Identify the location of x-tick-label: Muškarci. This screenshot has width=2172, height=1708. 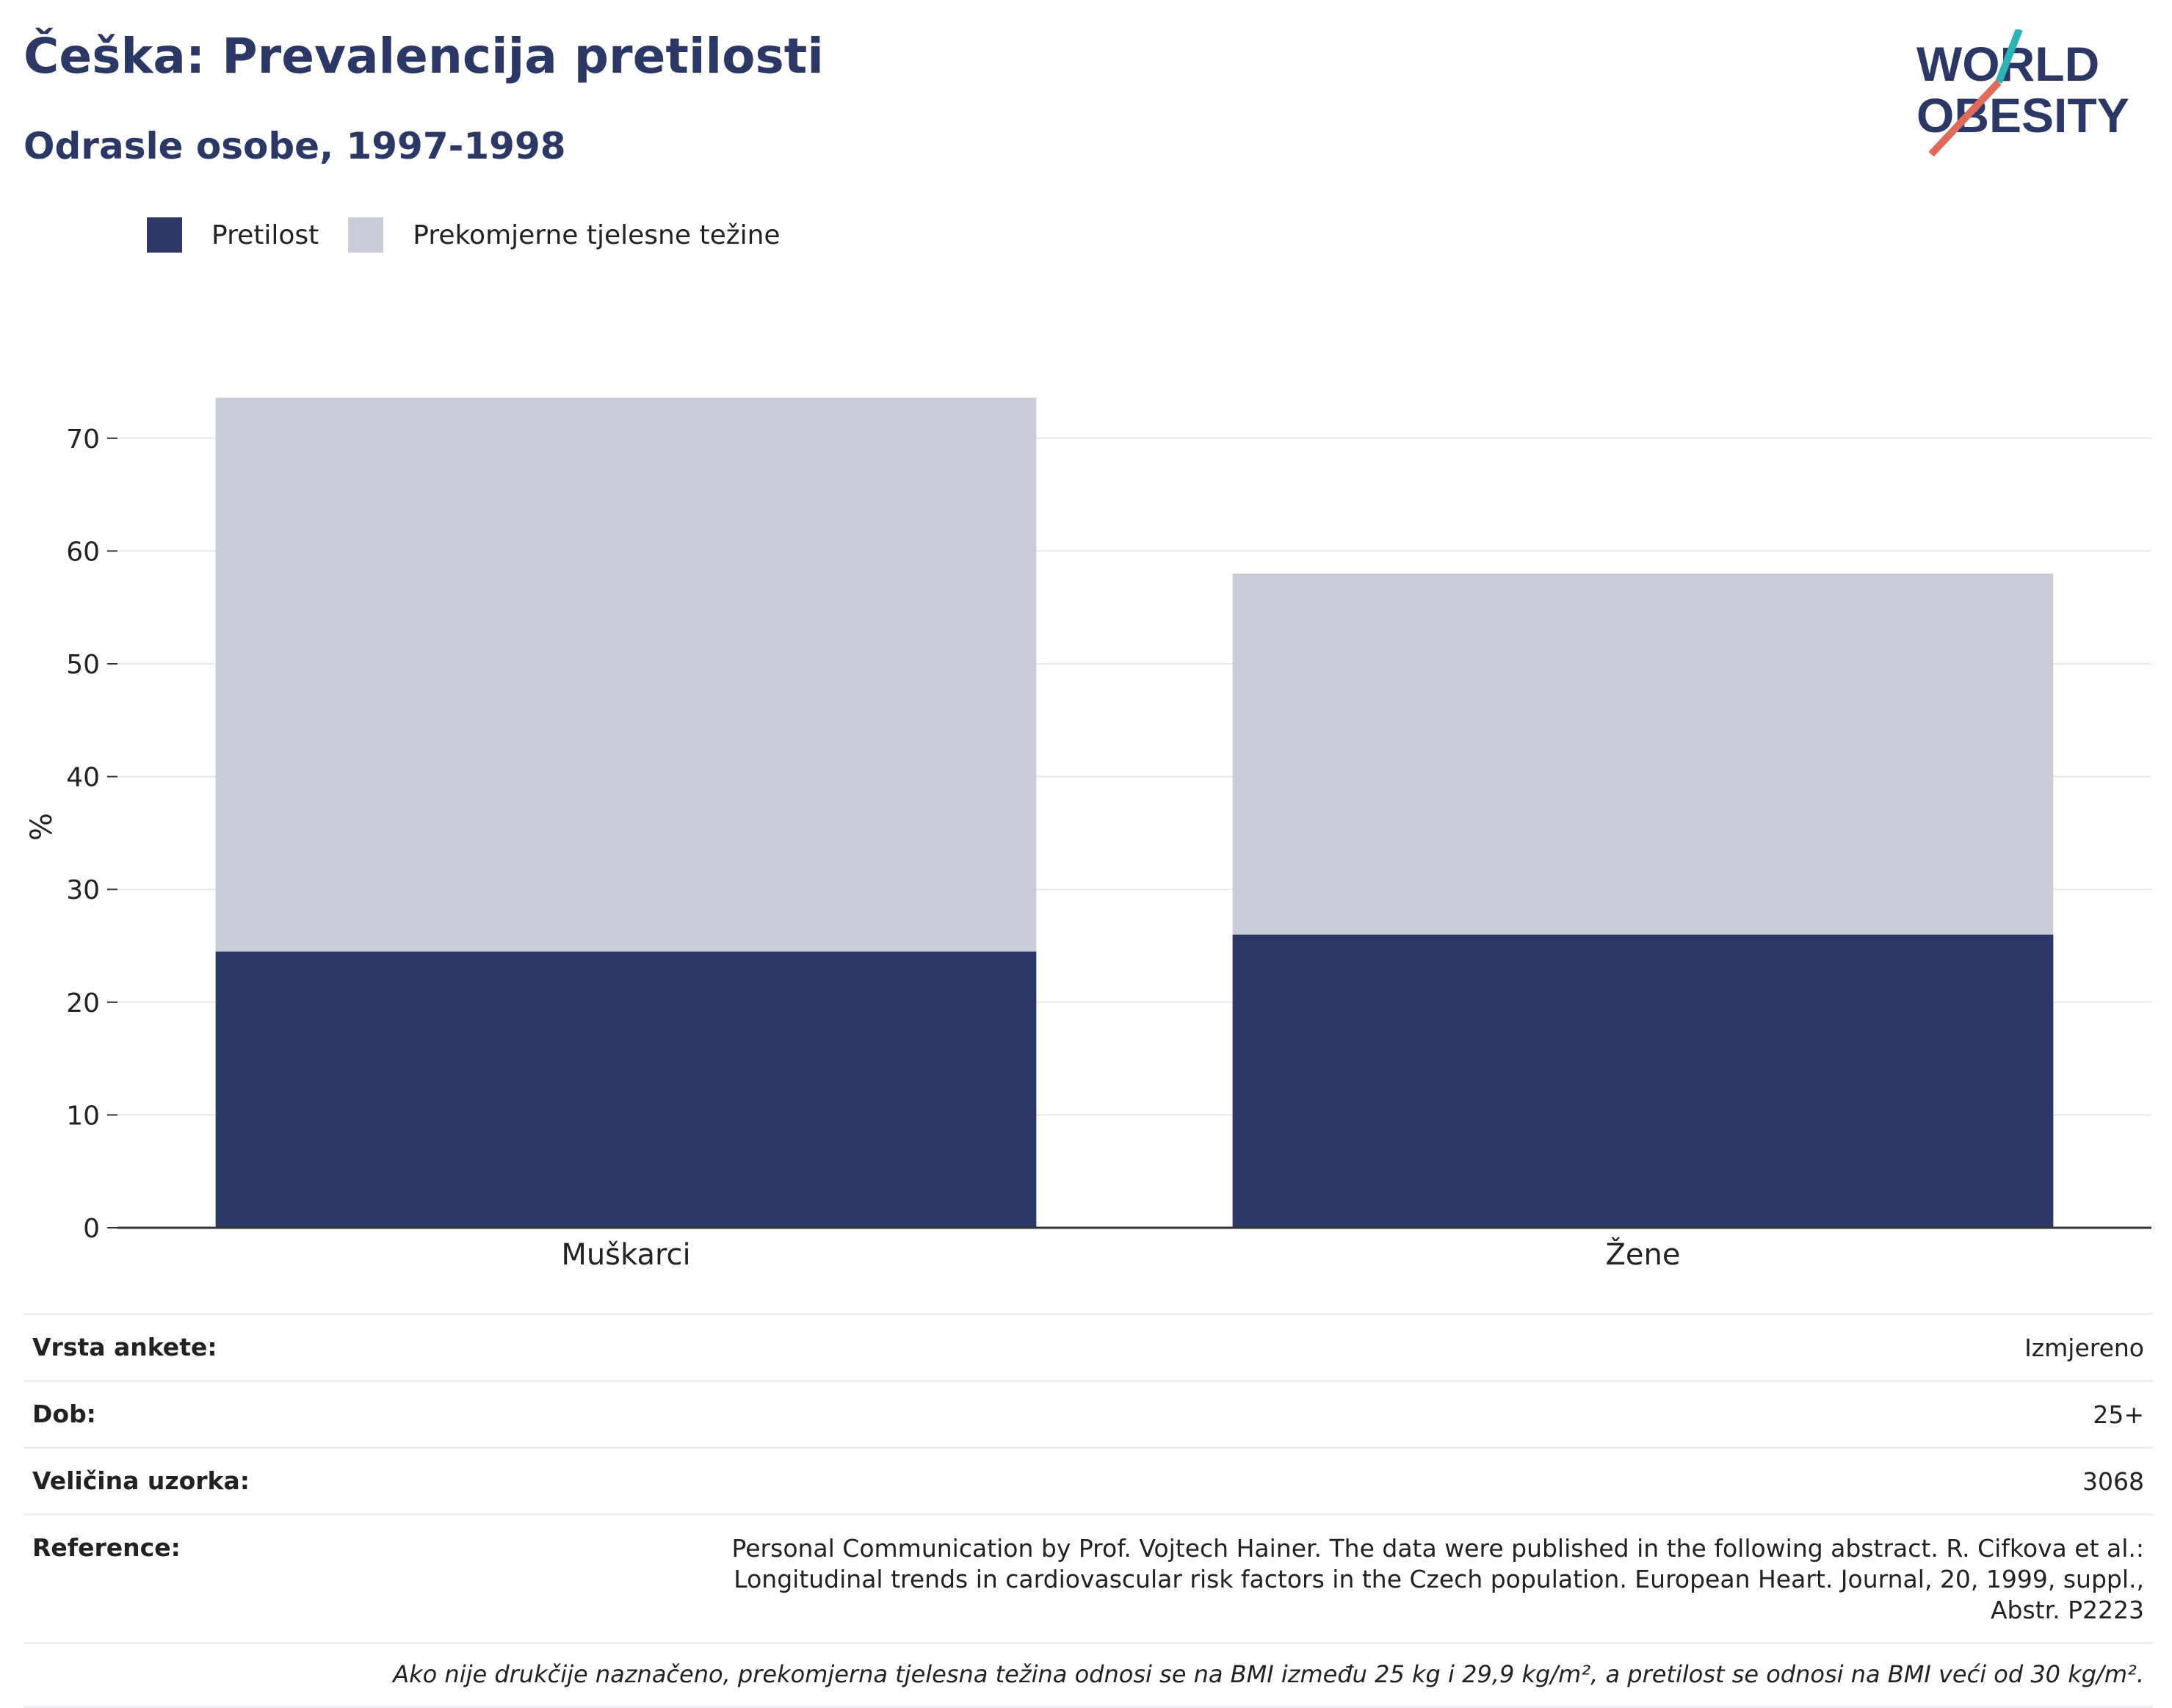
(625, 1255).